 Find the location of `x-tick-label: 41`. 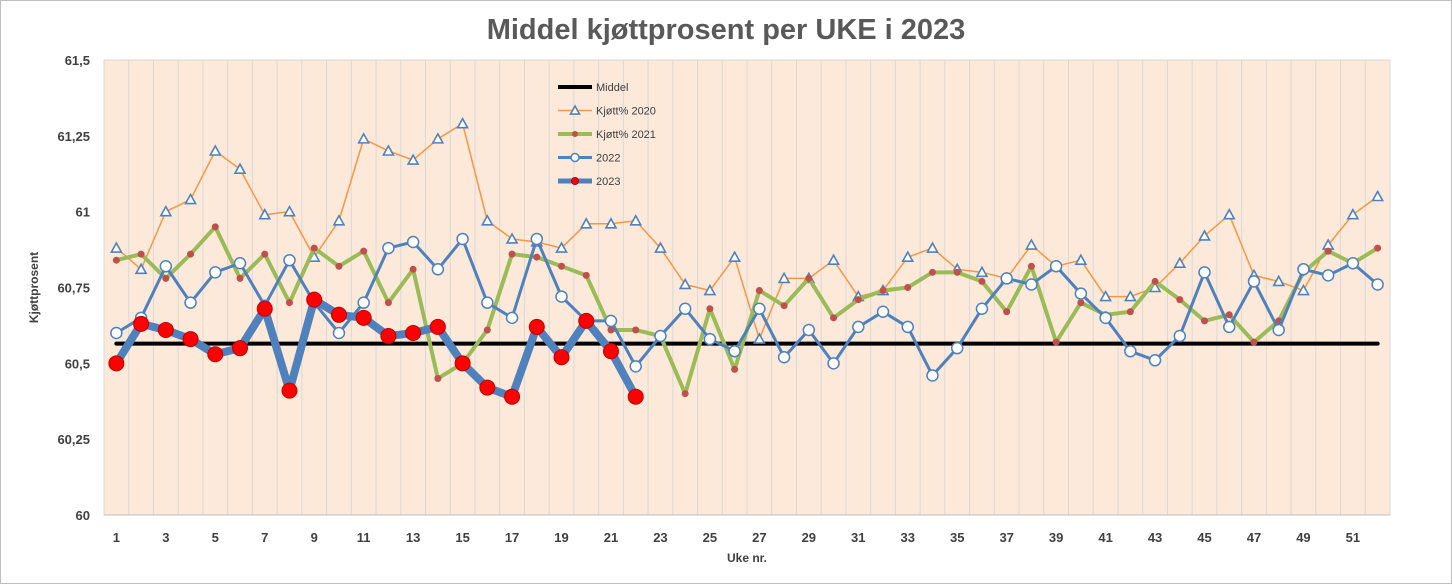

x-tick-label: 41 is located at coordinates (1105, 537).